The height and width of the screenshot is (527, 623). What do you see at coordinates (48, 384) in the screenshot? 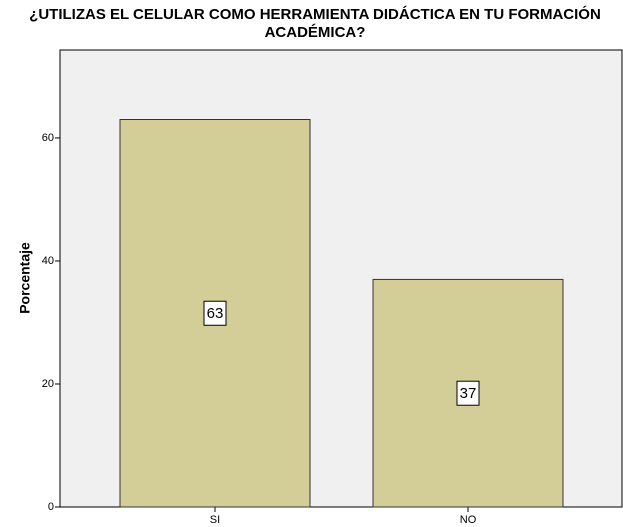
I see `y-tick-label: 20` at bounding box center [48, 384].